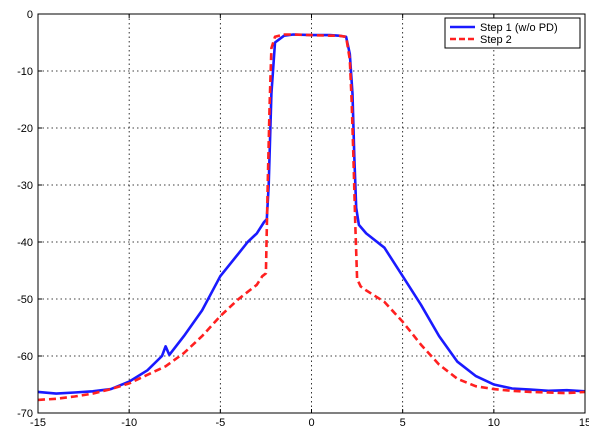 Image resolution: width=589 pixels, height=430 pixels. I want to click on y-tick-label: -70, so click(25, 414).